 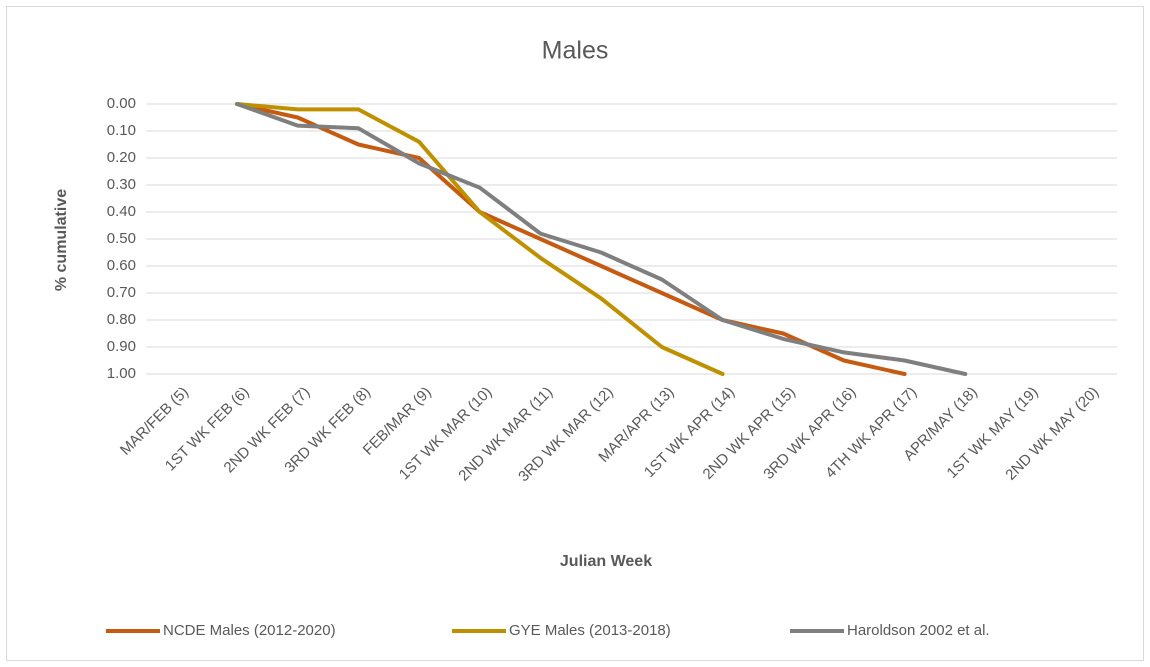 I want to click on y-tick-label: 0.60, so click(x=121, y=265).